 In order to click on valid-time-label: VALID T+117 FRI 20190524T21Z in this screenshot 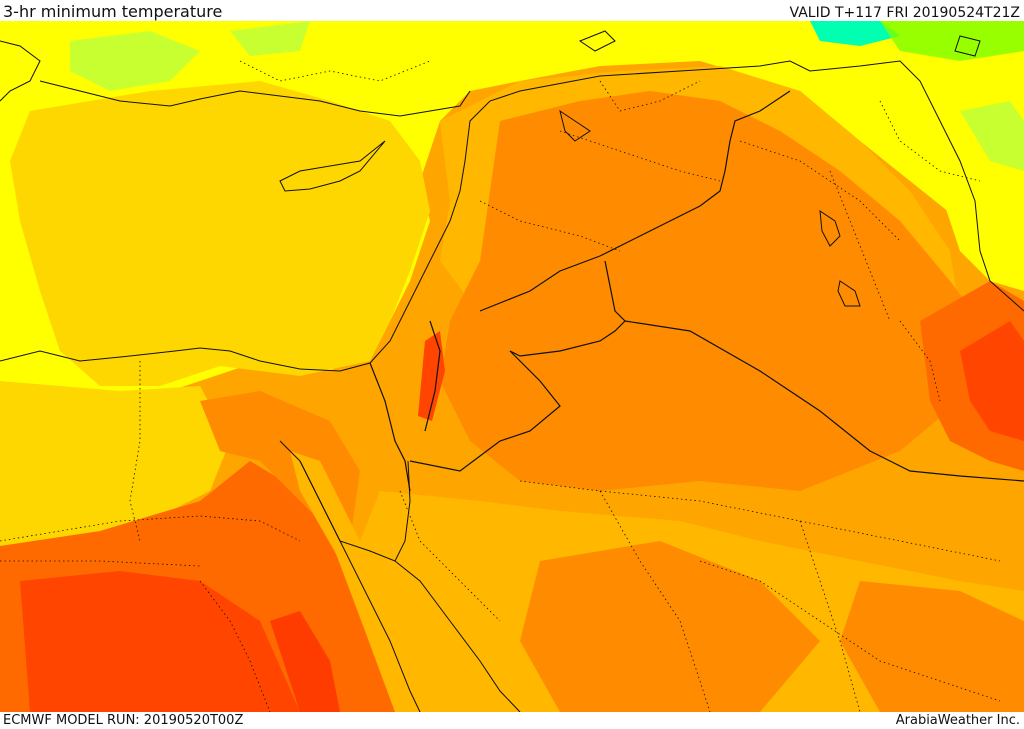, I will do `click(904, 13)`.